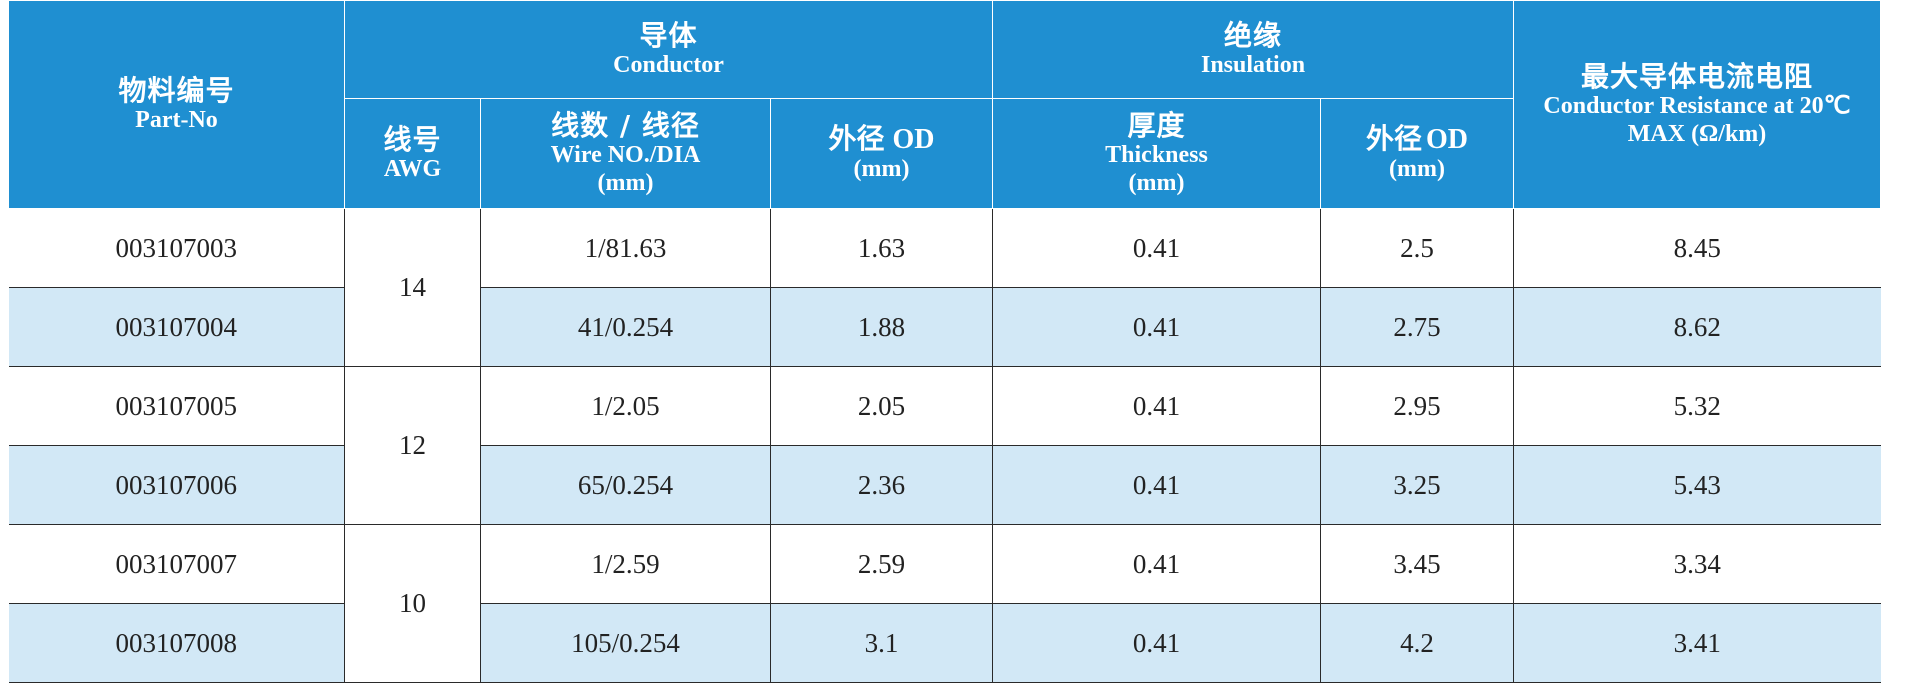 The height and width of the screenshot is (687, 1918). What do you see at coordinates (1697, 327) in the screenshot?
I see `cell-resistance: 8.62` at bounding box center [1697, 327].